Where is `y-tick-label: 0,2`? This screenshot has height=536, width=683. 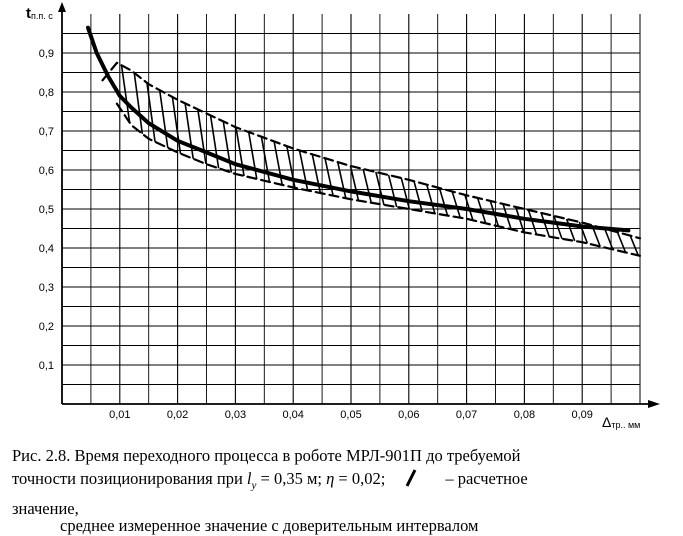
y-tick-label: 0,2 is located at coordinates (46, 327).